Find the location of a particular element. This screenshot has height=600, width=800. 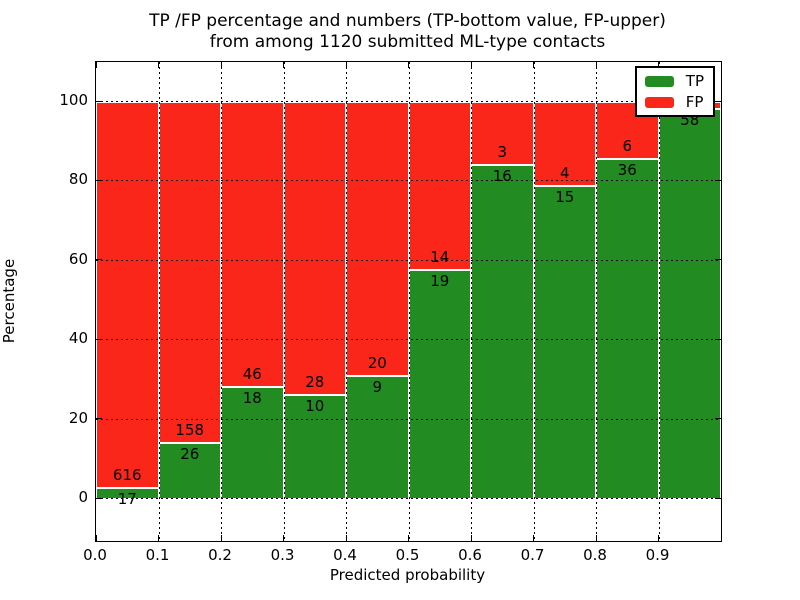

x-tick-label: 0.7 is located at coordinates (532, 555).